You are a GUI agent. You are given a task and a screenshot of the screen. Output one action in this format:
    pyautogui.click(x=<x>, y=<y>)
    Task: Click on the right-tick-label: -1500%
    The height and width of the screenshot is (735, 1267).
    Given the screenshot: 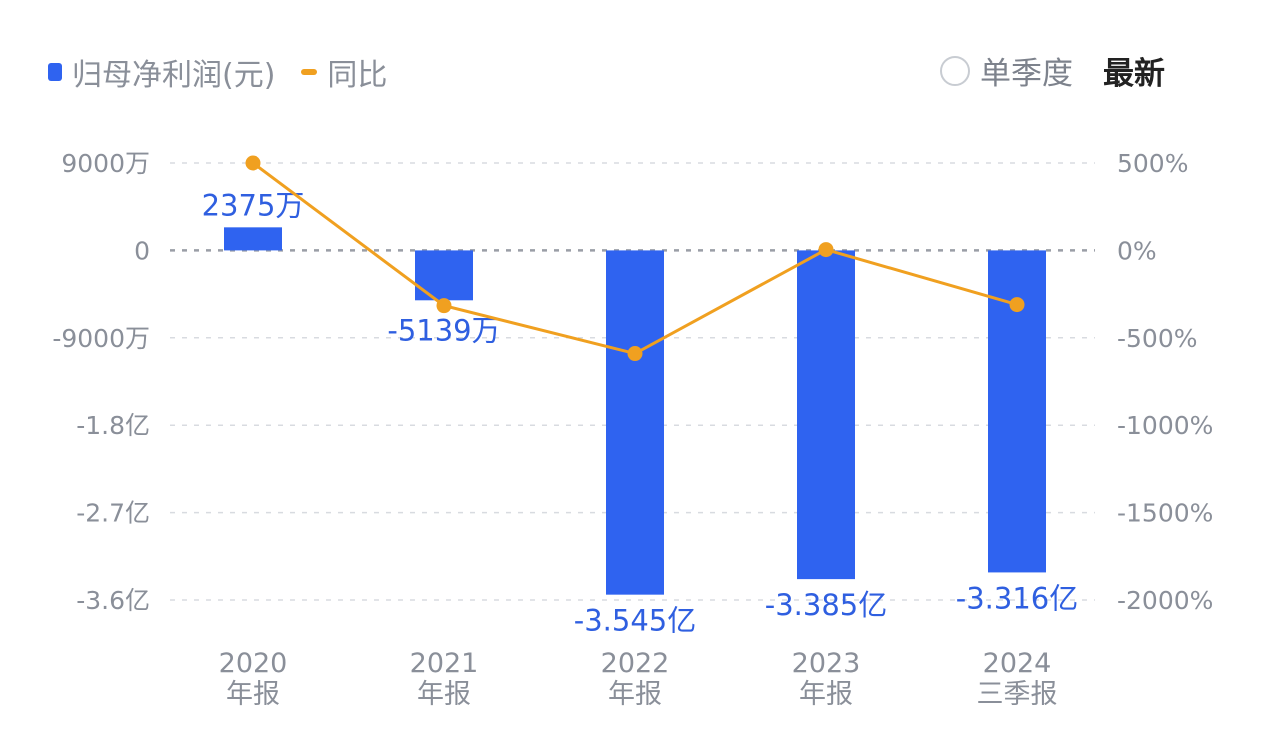 What is the action you would take?
    pyautogui.click(x=1165, y=513)
    